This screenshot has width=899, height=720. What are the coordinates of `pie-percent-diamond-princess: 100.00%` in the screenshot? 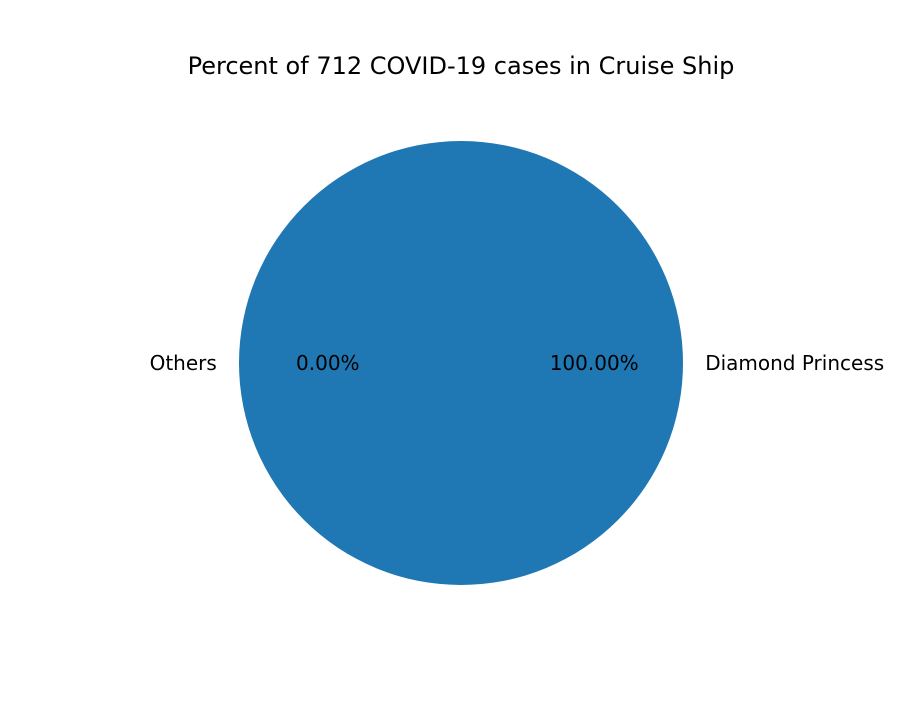 It's located at (594, 363).